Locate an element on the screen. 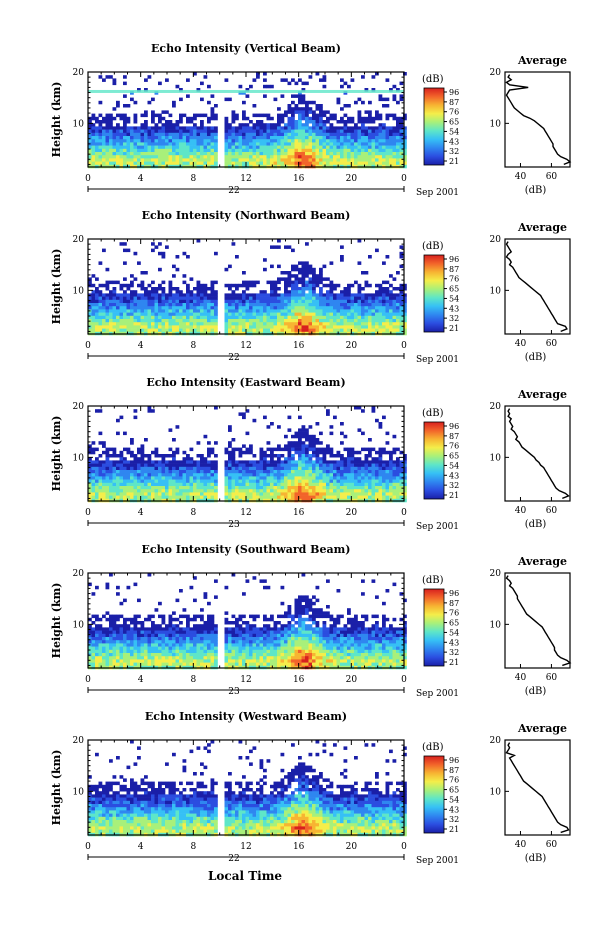 Image resolution: width=616 pixels, height=933 pixels. y-tick-label: 10 is located at coordinates (79, 124).